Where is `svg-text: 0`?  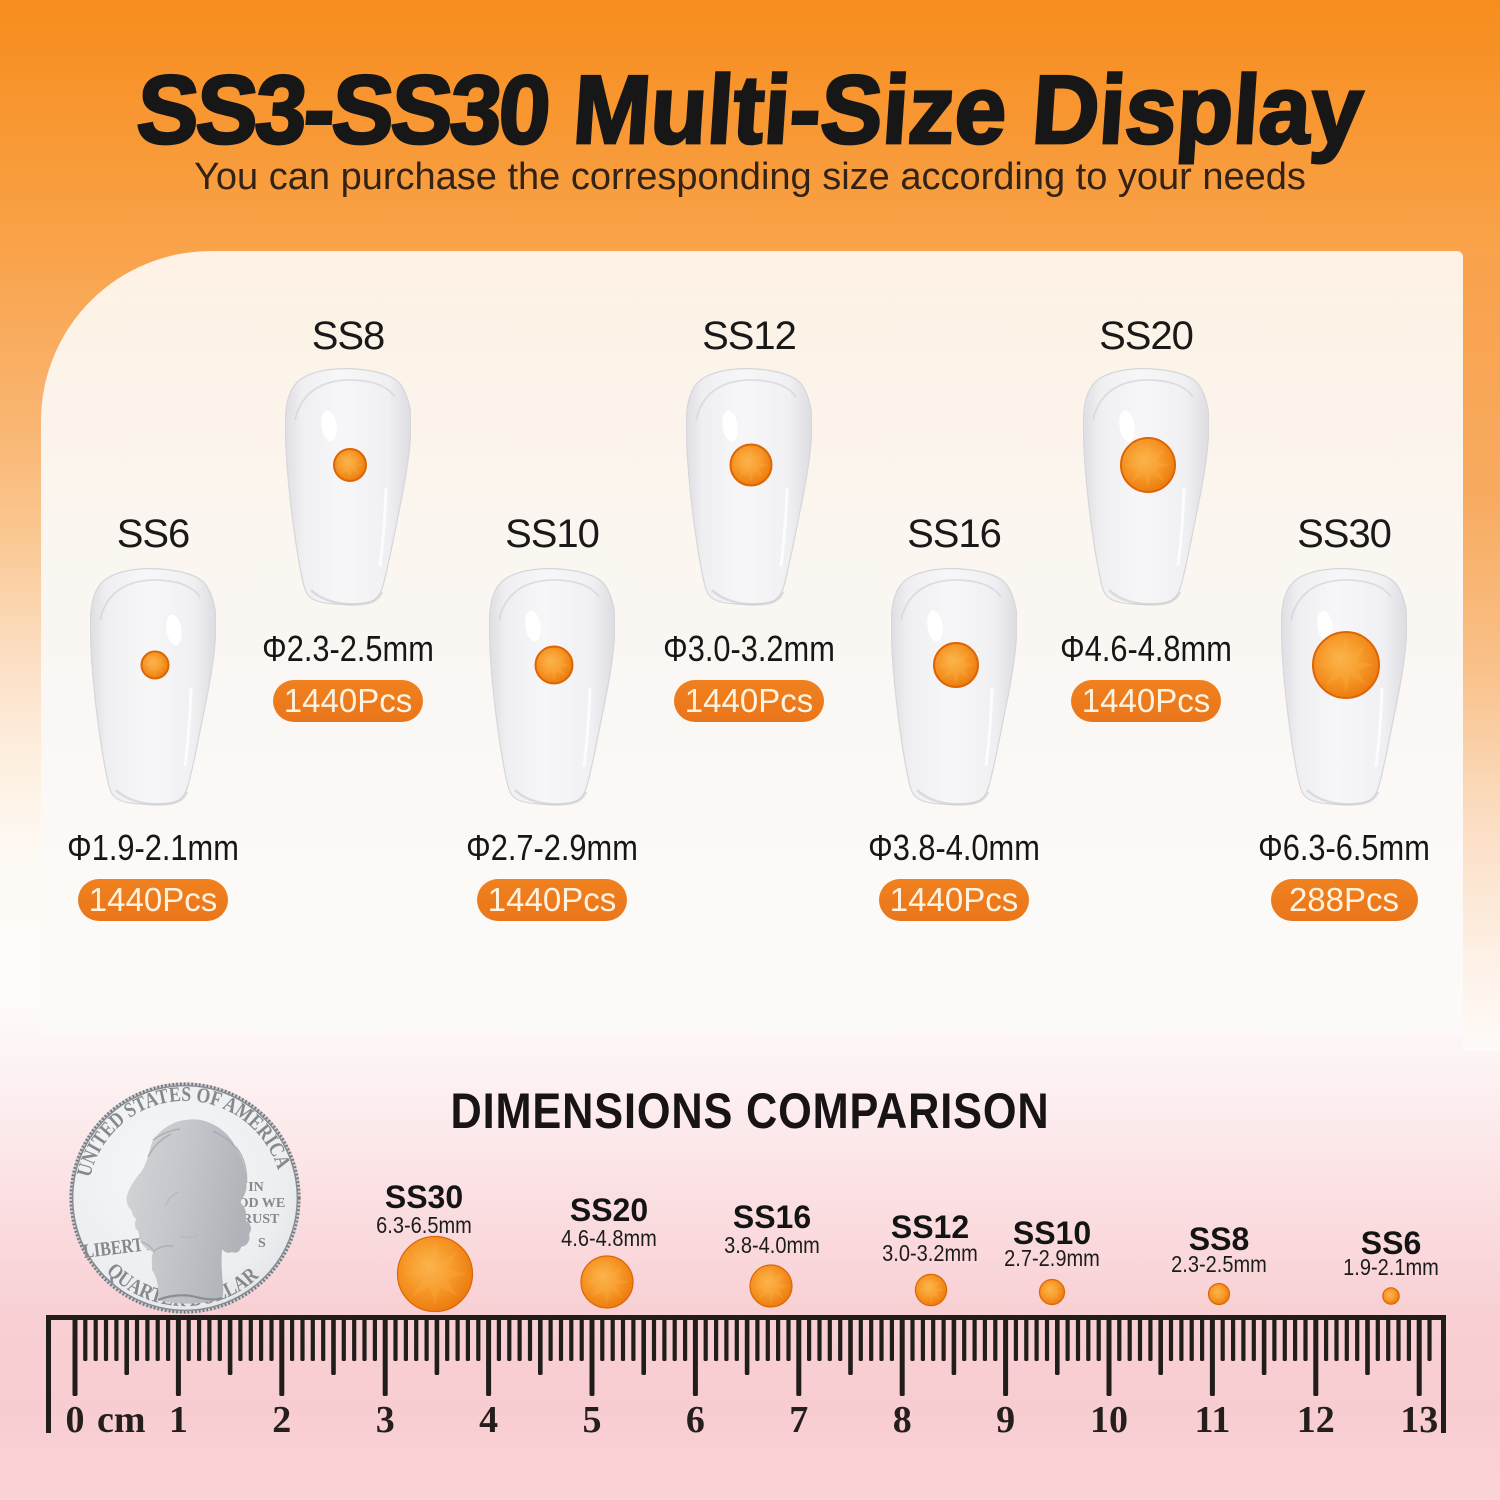
svg-text: 0 is located at coordinates (75, 1420).